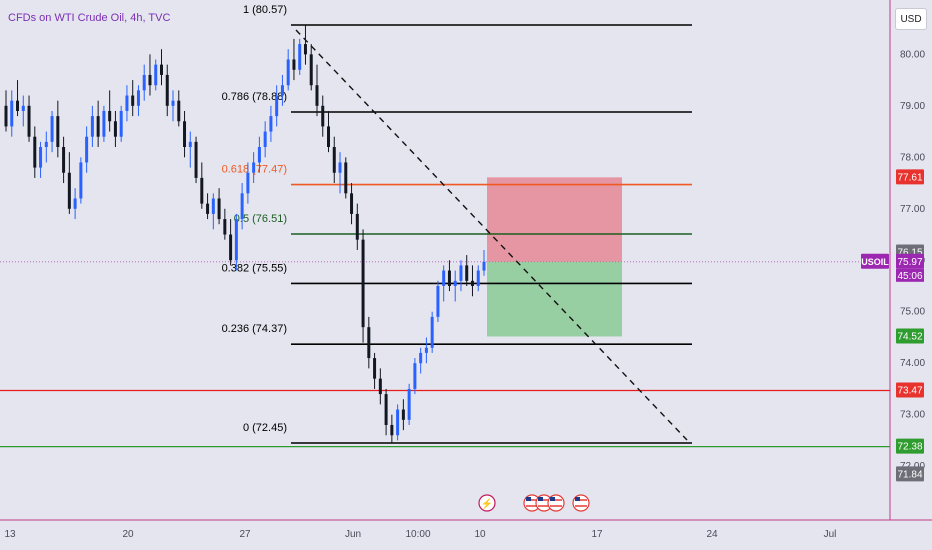 The image size is (932, 550). I want to click on stop-loss-zone, so click(554, 219).